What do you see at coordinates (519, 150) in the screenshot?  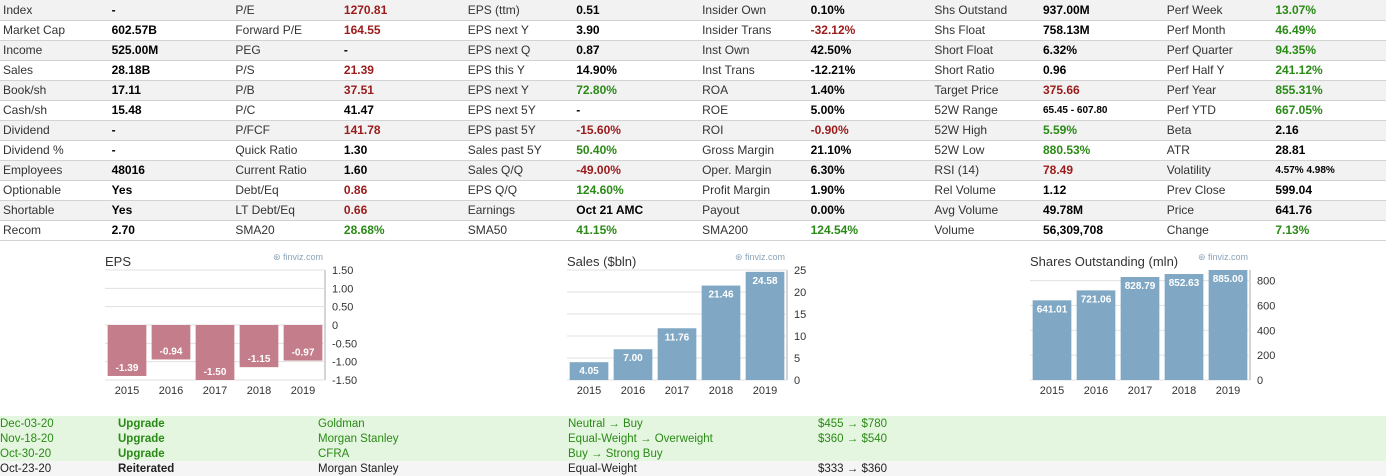 I see `metric-label: Sales past 5Y` at bounding box center [519, 150].